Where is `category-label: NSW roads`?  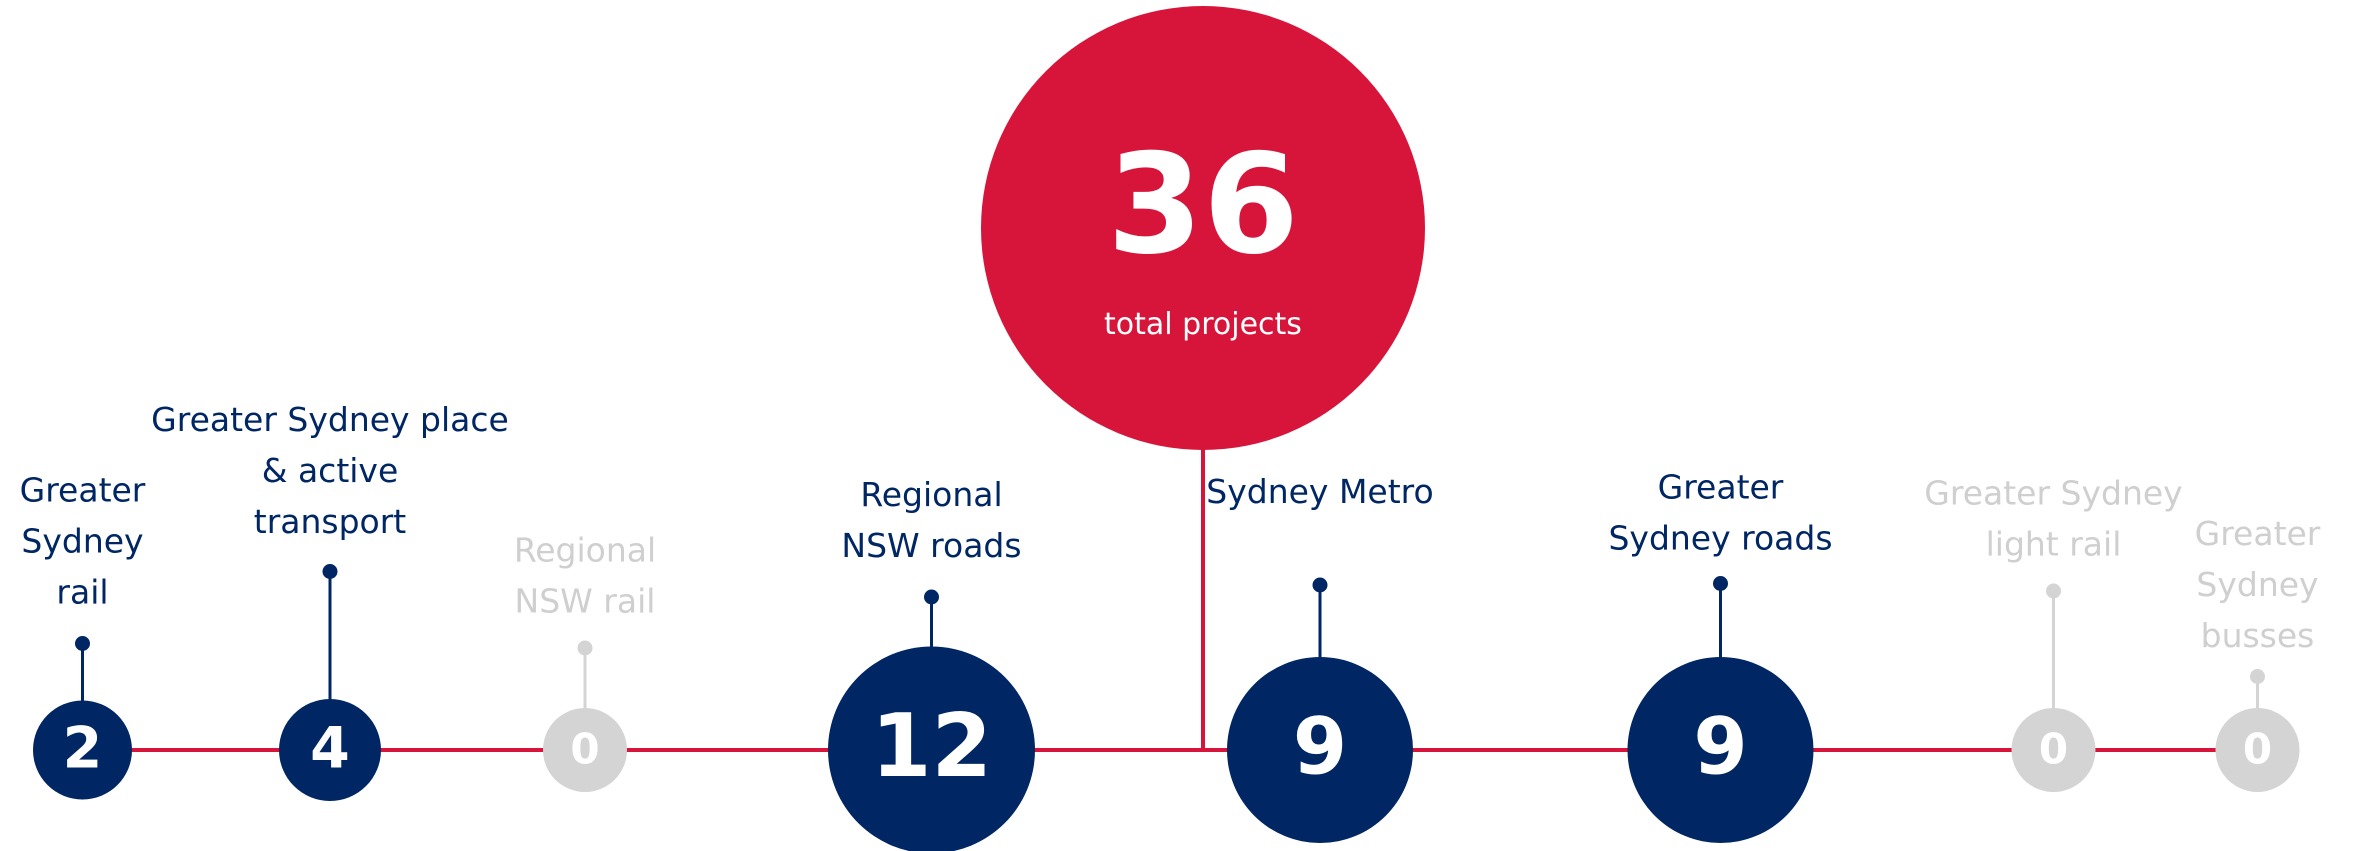
category-label: NSW roads is located at coordinates (931, 545).